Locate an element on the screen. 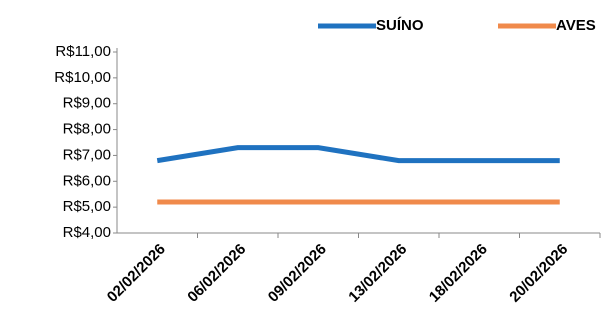 The width and height of the screenshot is (614, 332). y-tick-label: R$8,00 is located at coordinates (87, 129).